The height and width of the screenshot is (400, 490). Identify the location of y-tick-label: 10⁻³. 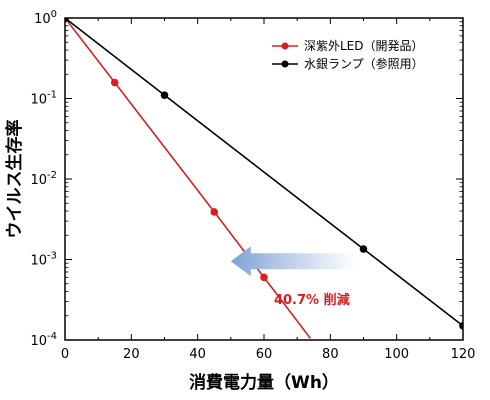
(43, 260).